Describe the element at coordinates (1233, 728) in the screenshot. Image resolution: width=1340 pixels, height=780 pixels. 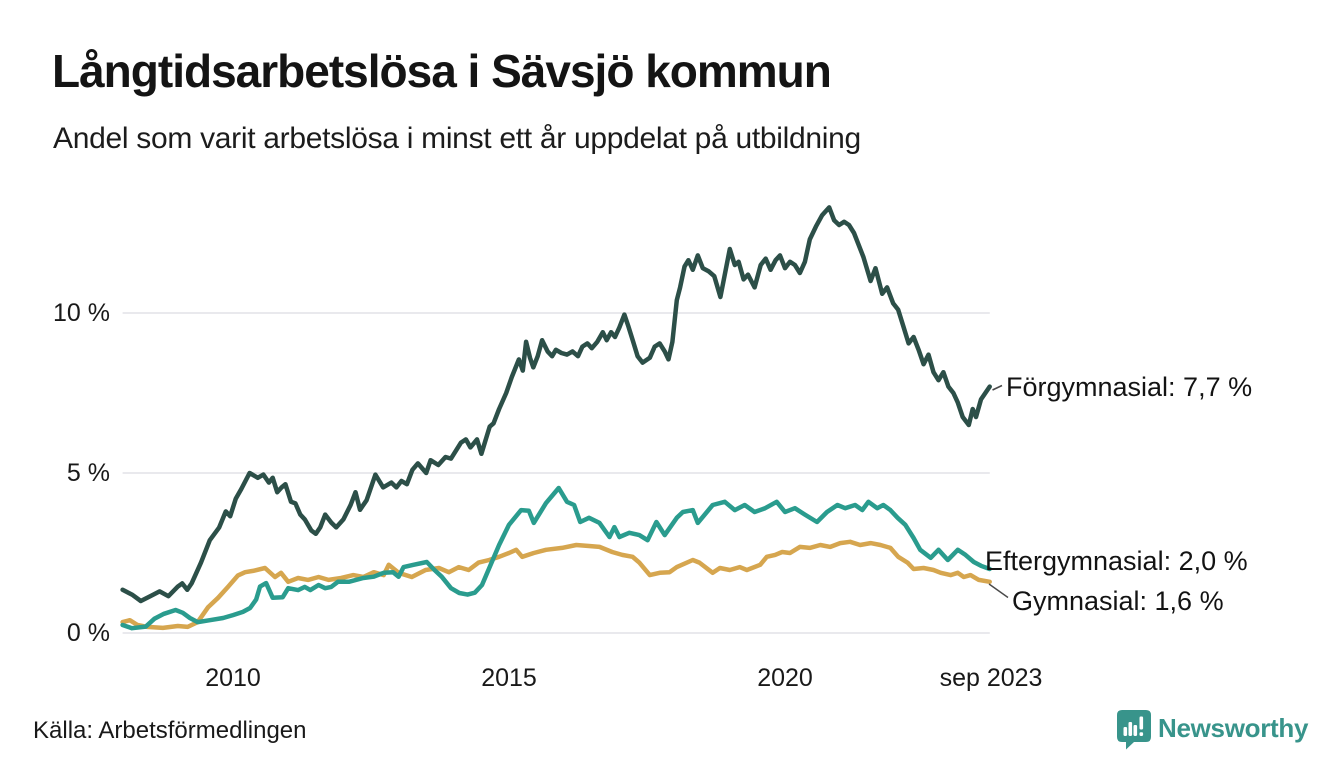
I see `newsworthy-wordmark: Newsworthy` at that location.